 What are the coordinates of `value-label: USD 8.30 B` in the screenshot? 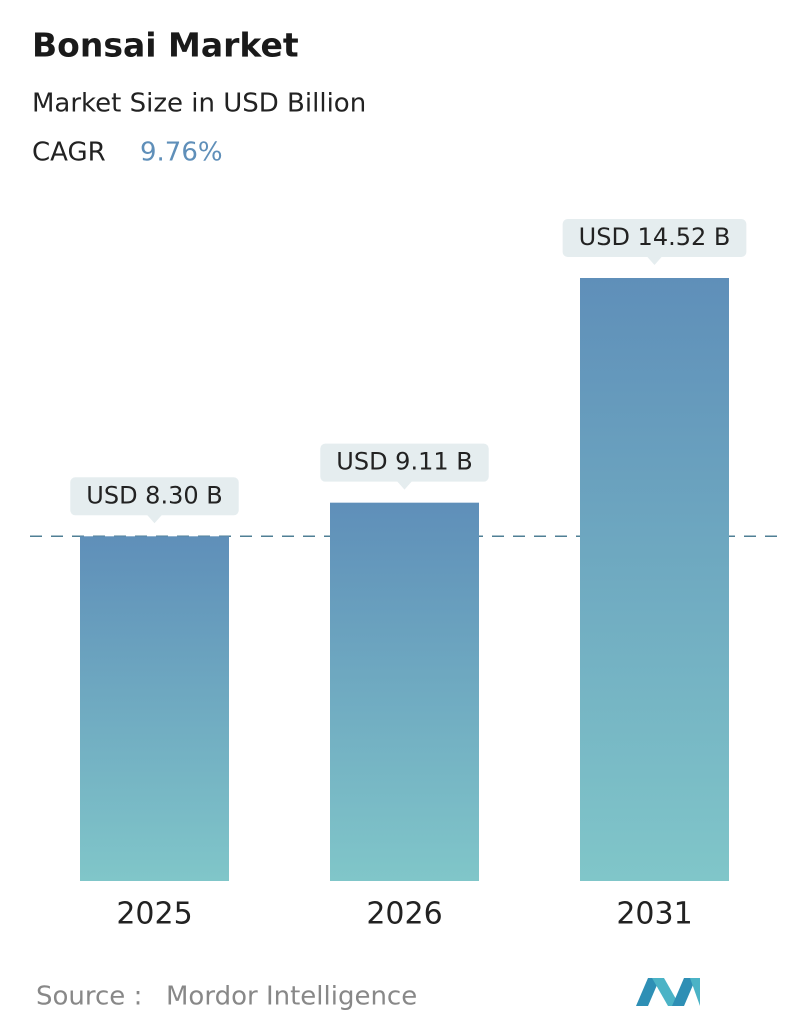 It's located at (154, 495).